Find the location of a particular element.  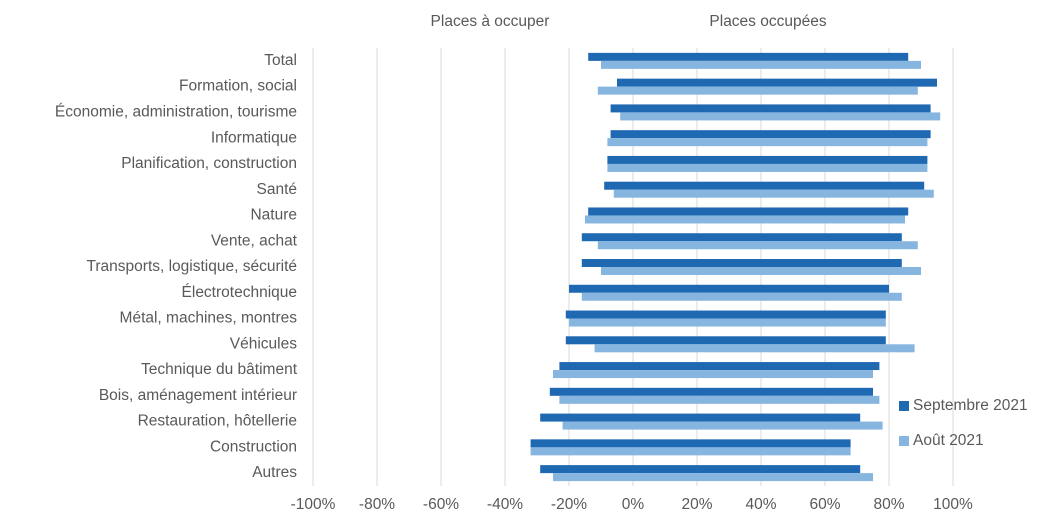

category-label: Transports, logistique, sécurité is located at coordinates (192, 266).